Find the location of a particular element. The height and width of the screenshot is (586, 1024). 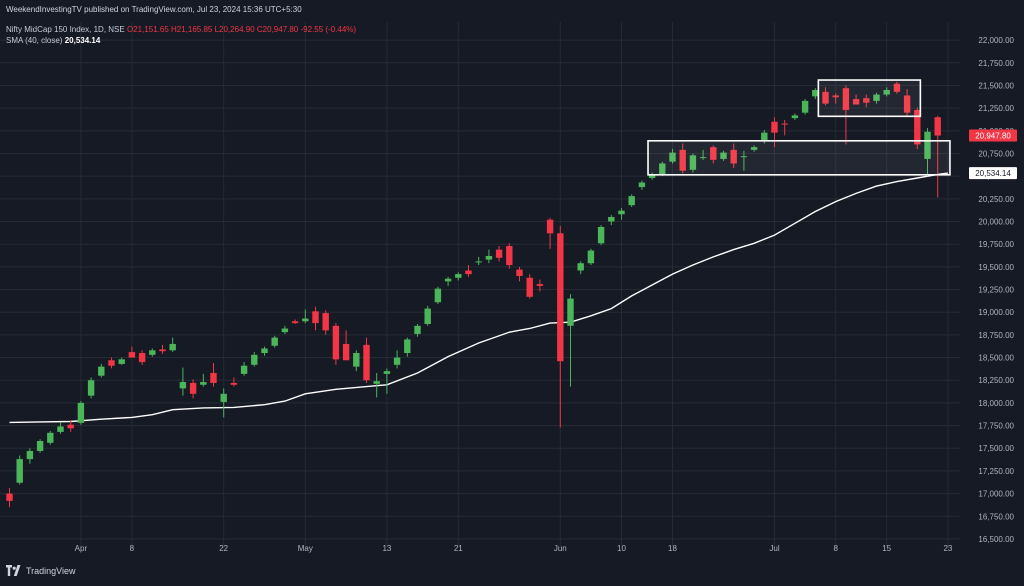

tradingview-logo: TradingView is located at coordinates (41, 570).